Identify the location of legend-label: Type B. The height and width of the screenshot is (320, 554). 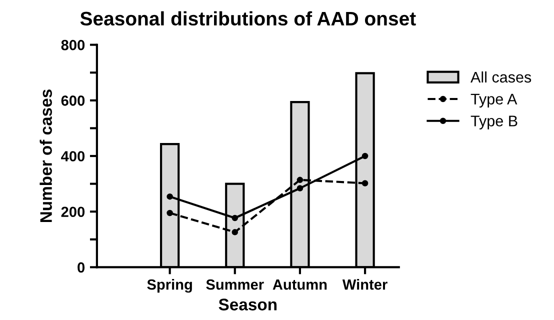
(494, 123).